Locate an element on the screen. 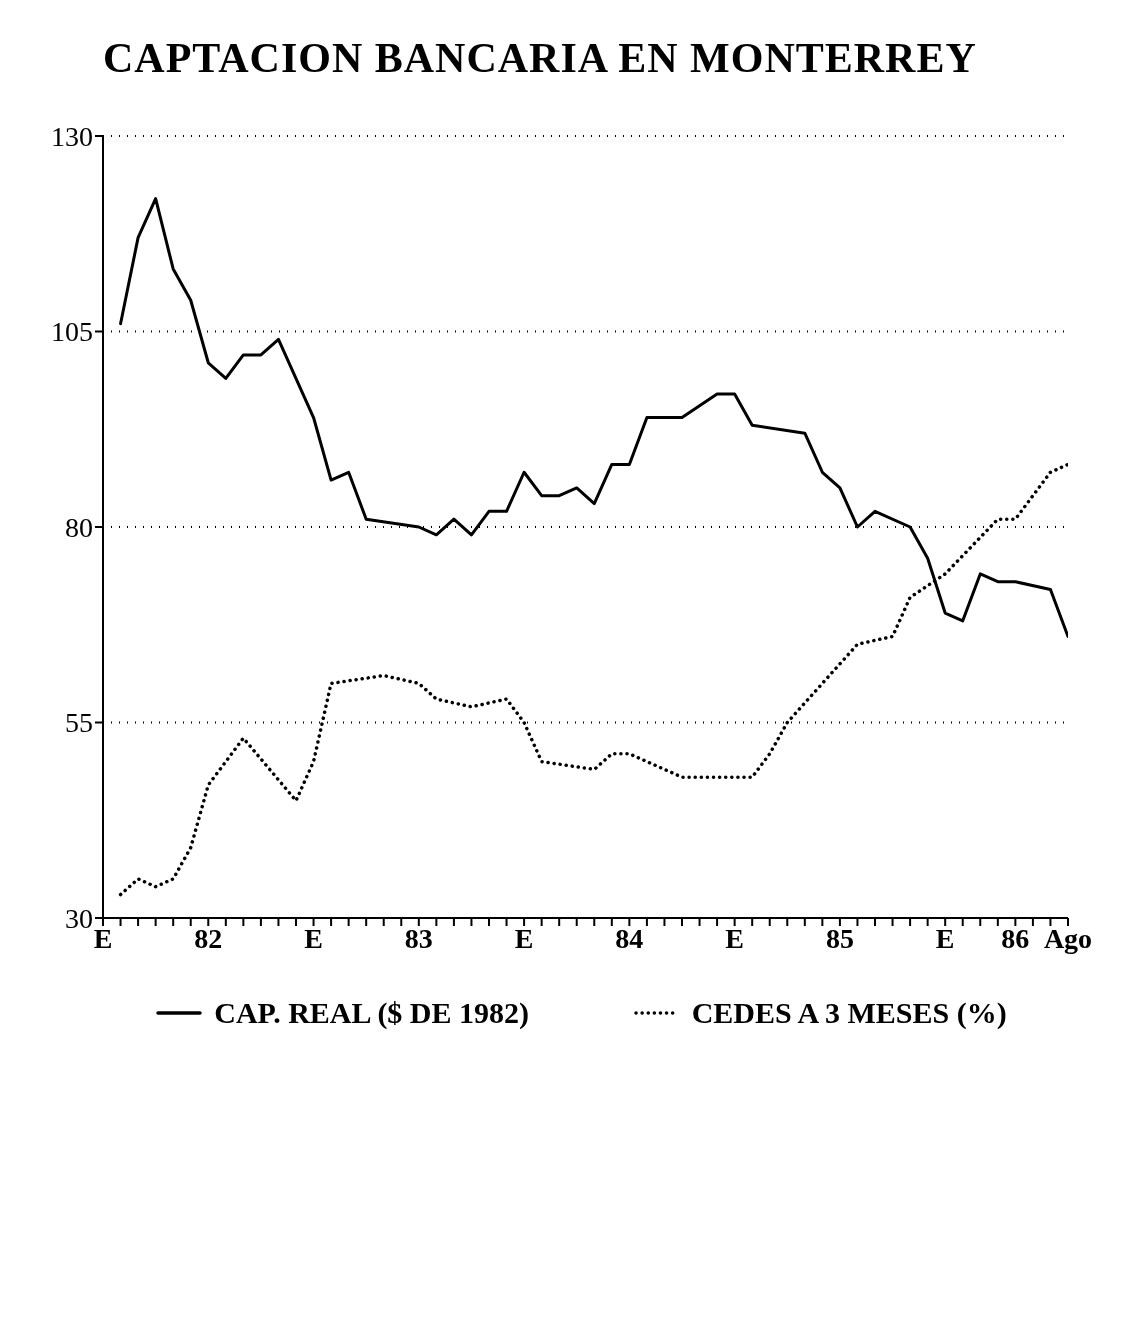  legend-label: CEDES A 3 MESES (%) is located at coordinates (849, 1013).